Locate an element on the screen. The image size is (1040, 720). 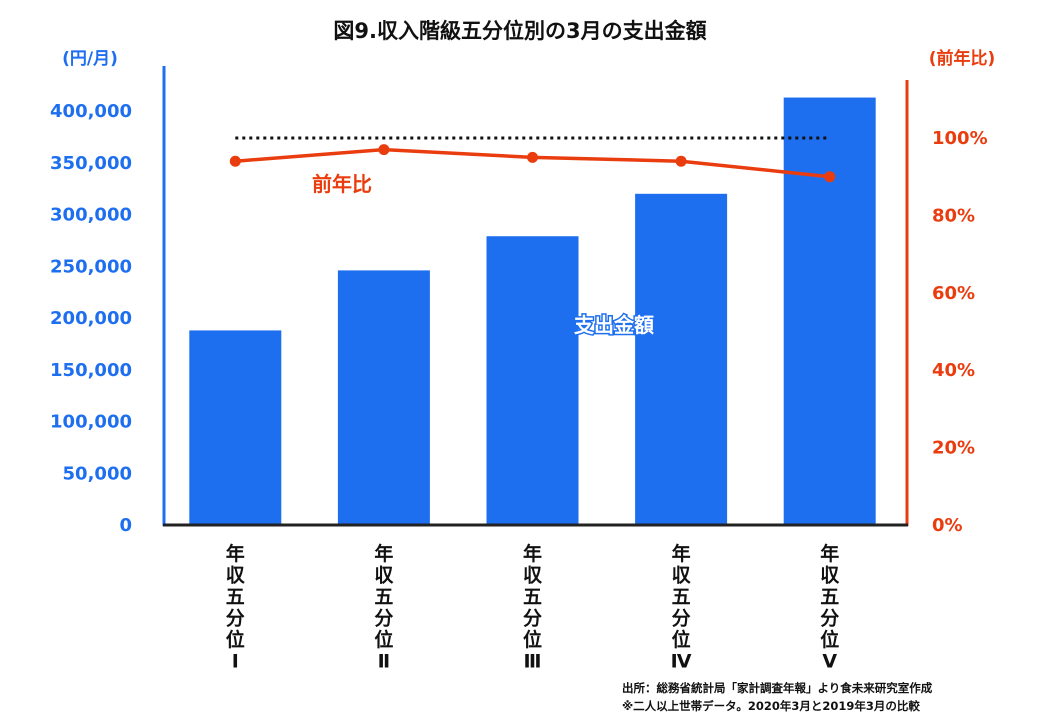
category-label: 年収五分位 Ⅲ is located at coordinates (533, 607).